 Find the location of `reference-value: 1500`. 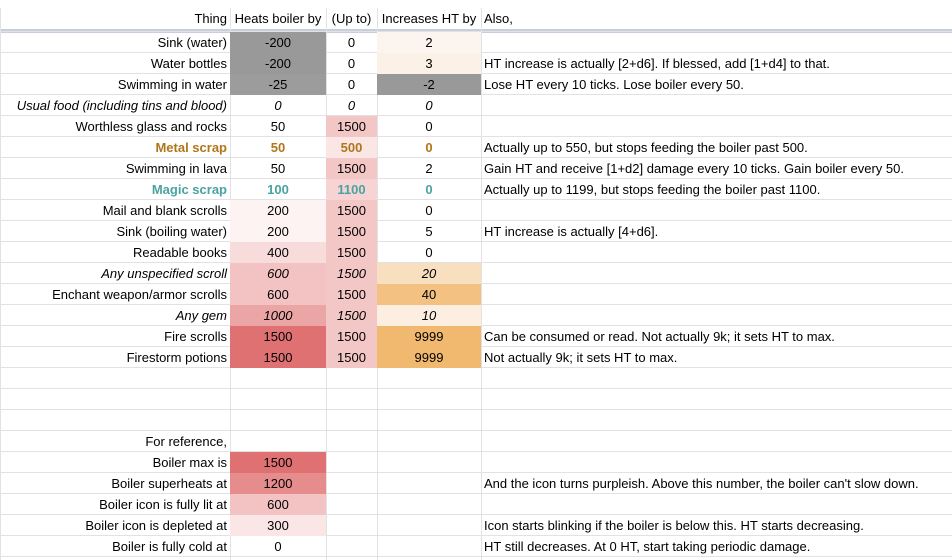

reference-value: 1500 is located at coordinates (278, 462).